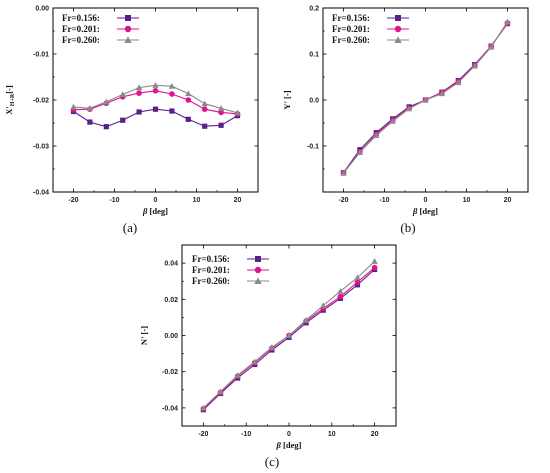 The height and width of the screenshot is (473, 550). What do you see at coordinates (287, 105) in the screenshot?
I see `y-axis-main: Y'` at bounding box center [287, 105].